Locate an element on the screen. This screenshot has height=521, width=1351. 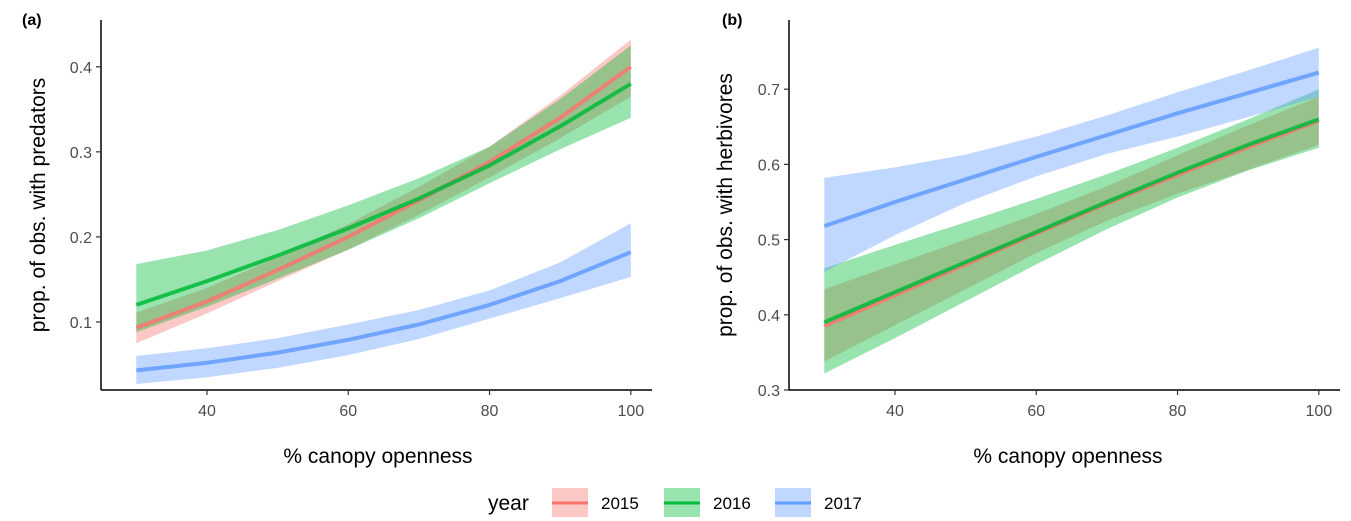
panel-a-y-tick-label: 0.2 is located at coordinates (81, 238).